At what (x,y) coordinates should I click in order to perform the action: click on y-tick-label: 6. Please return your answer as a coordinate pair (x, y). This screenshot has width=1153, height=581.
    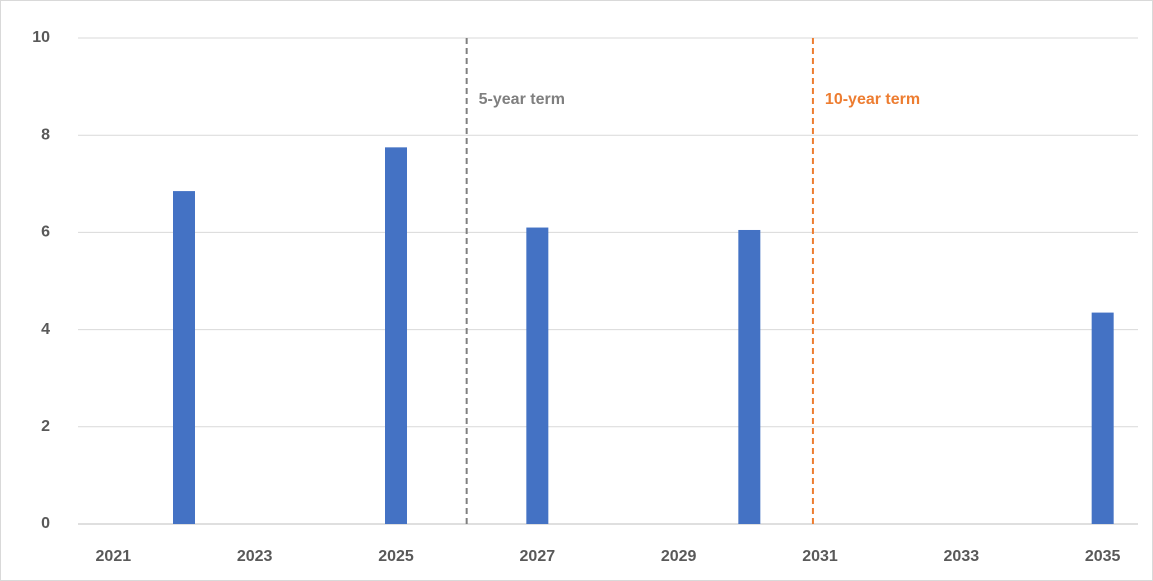
    Looking at the image, I should click on (45, 232).